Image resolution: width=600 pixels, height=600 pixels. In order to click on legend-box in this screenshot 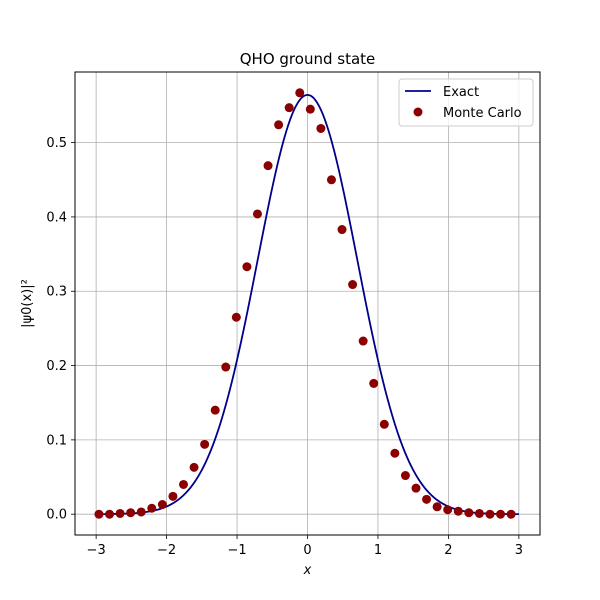, I will do `click(466, 102)`.